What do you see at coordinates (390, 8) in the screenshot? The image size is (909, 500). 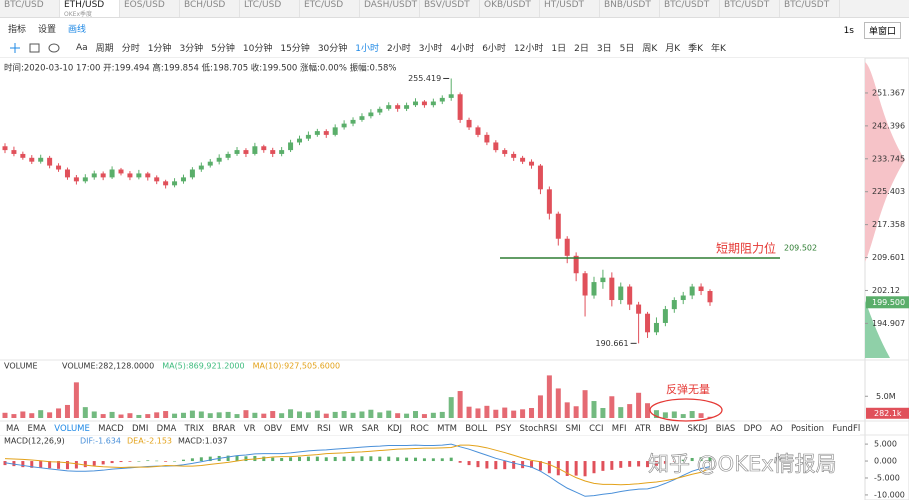 I see `tab: DASH/USDT` at bounding box center [390, 8].